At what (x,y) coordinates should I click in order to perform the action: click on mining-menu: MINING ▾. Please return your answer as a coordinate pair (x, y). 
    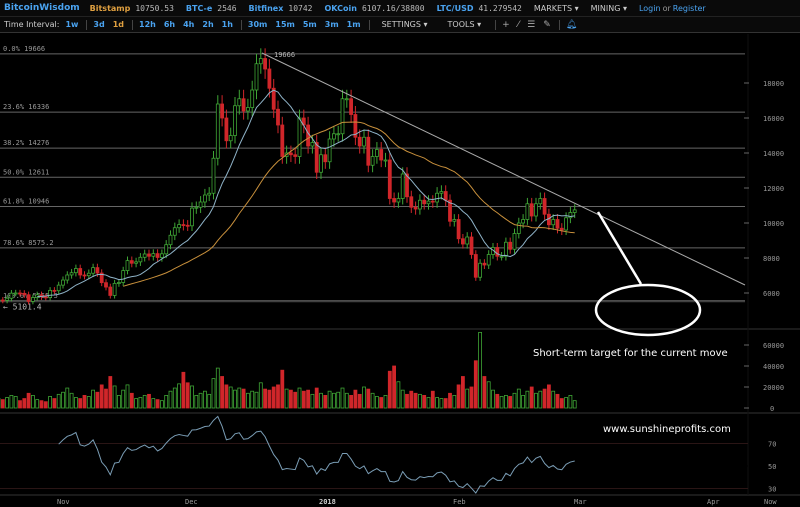
    Looking at the image, I should click on (608, 8).